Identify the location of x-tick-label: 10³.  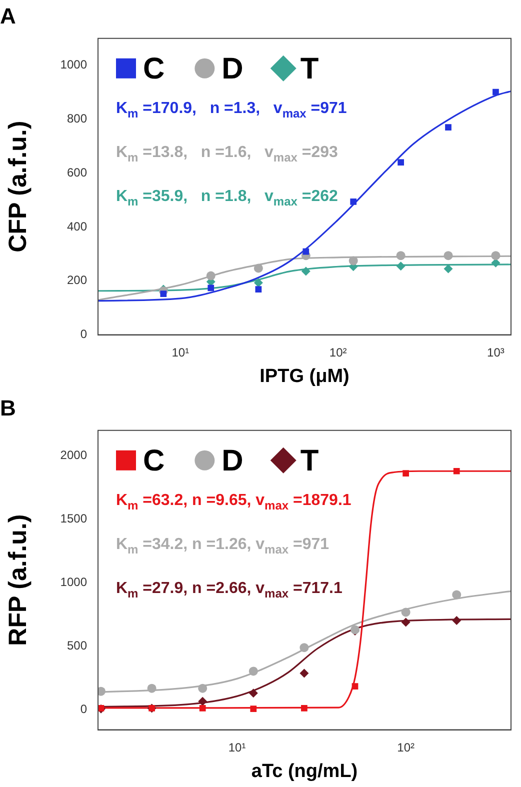
(495, 352).